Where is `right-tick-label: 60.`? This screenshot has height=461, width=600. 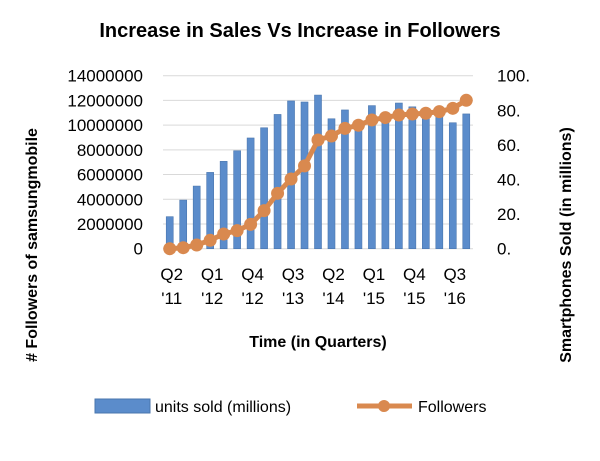
right-tick-label: 60. is located at coordinates (509, 145).